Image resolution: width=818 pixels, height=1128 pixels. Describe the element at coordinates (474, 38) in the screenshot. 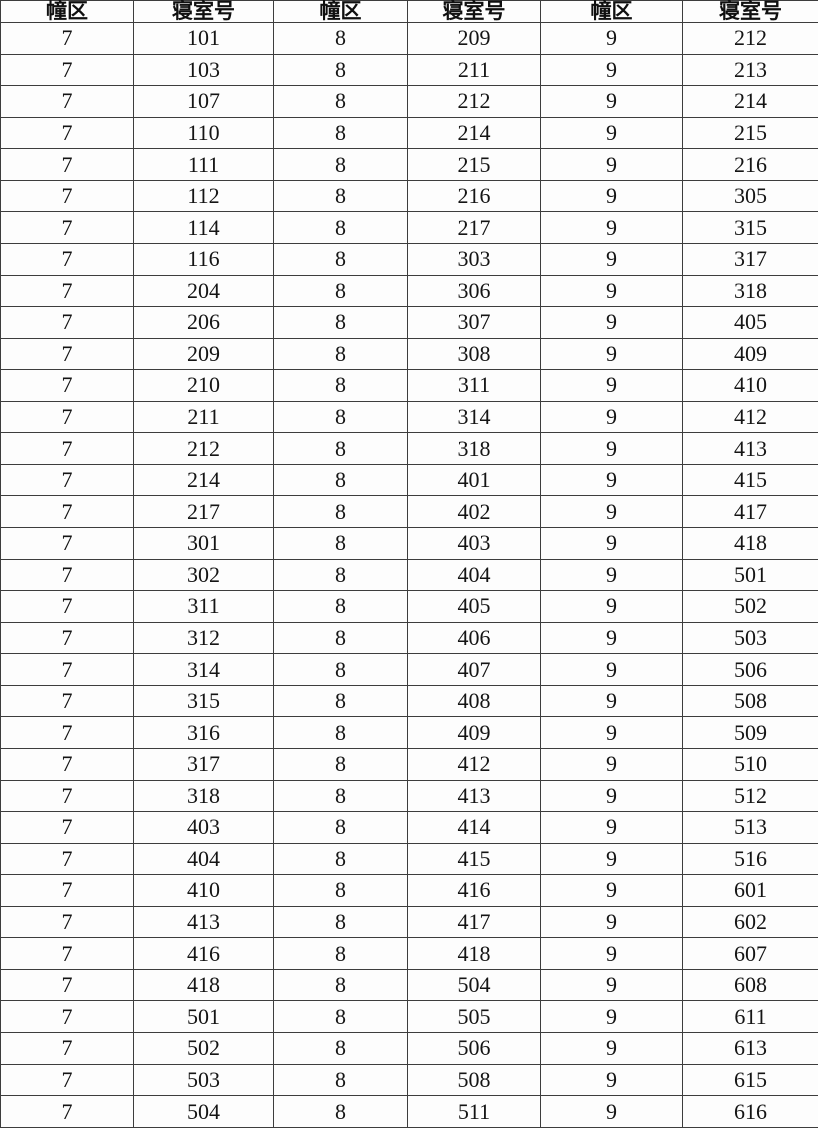

I see `room-number-cell: 209` at that location.